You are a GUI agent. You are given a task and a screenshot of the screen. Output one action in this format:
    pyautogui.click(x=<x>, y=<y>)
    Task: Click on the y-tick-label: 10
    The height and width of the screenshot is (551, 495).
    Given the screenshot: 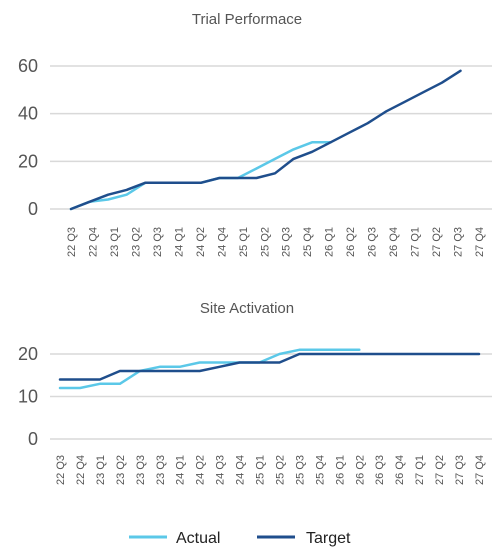 What is the action you would take?
    pyautogui.click(x=28, y=397)
    